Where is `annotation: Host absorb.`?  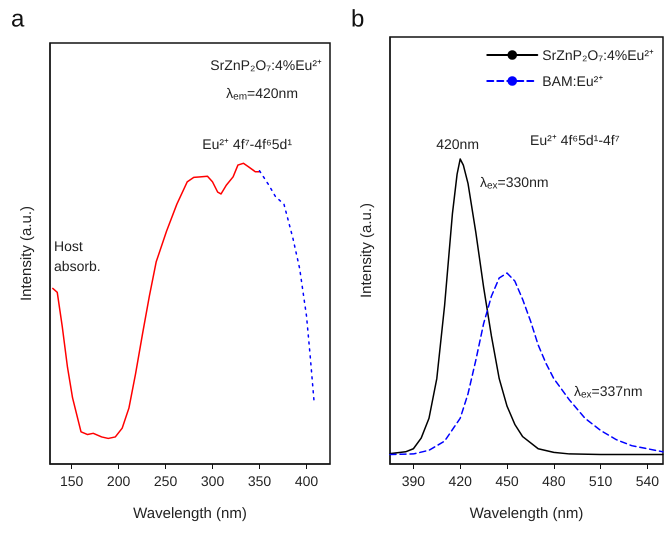
annotation: Host absorb. is located at coordinates (77, 256).